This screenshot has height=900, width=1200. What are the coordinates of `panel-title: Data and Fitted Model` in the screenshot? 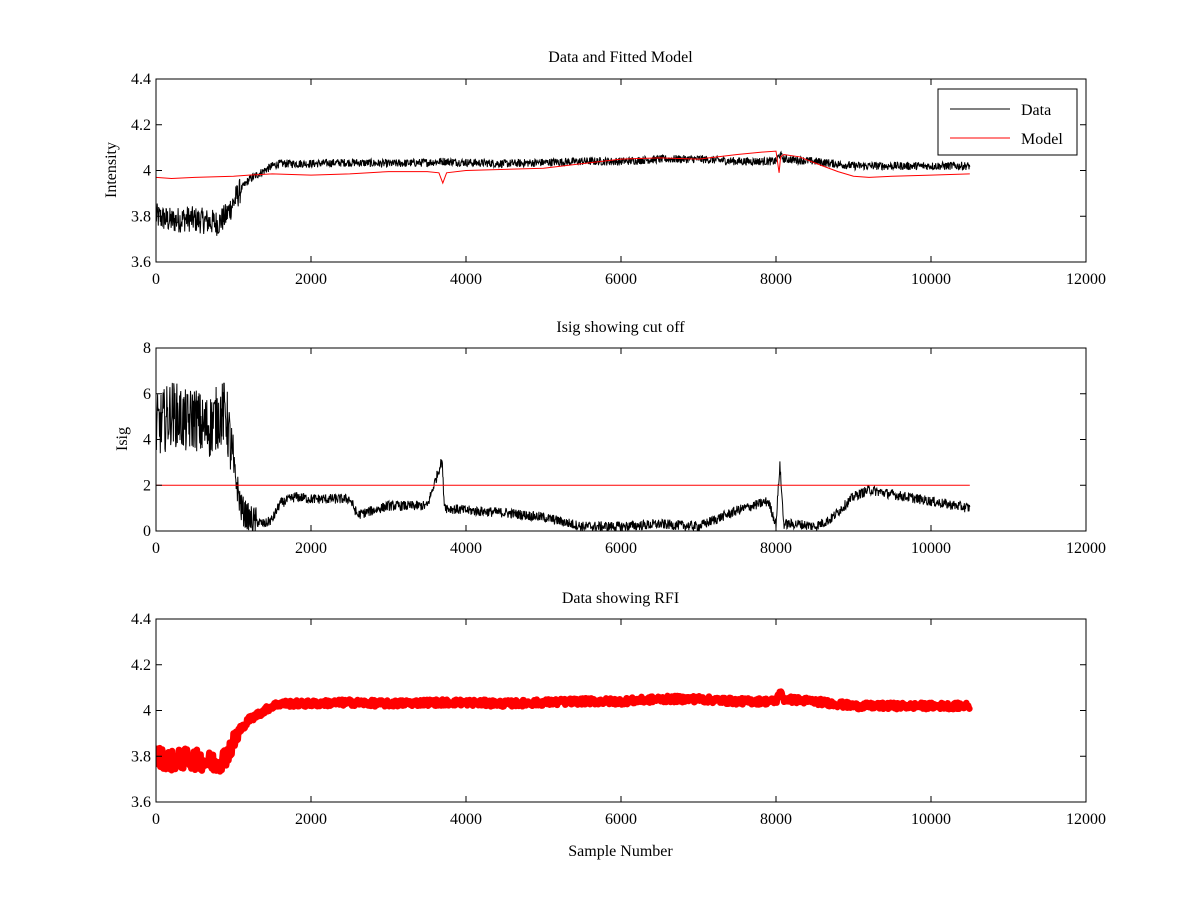 It's located at (620, 57).